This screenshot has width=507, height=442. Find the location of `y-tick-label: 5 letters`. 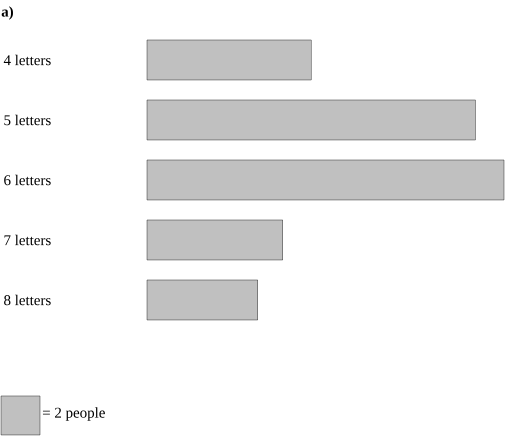

y-tick-label: 5 letters is located at coordinates (27, 120).